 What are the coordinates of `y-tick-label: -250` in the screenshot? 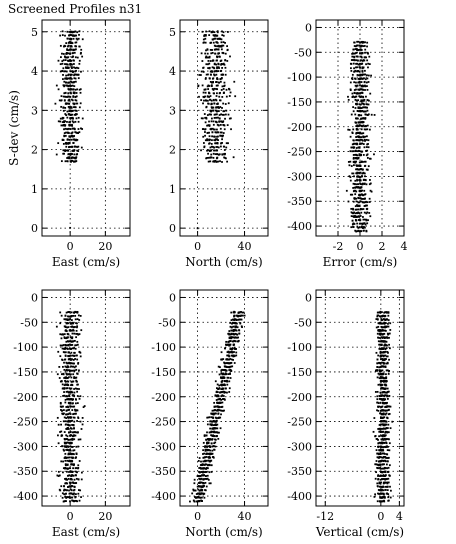 It's located at (299, 422).